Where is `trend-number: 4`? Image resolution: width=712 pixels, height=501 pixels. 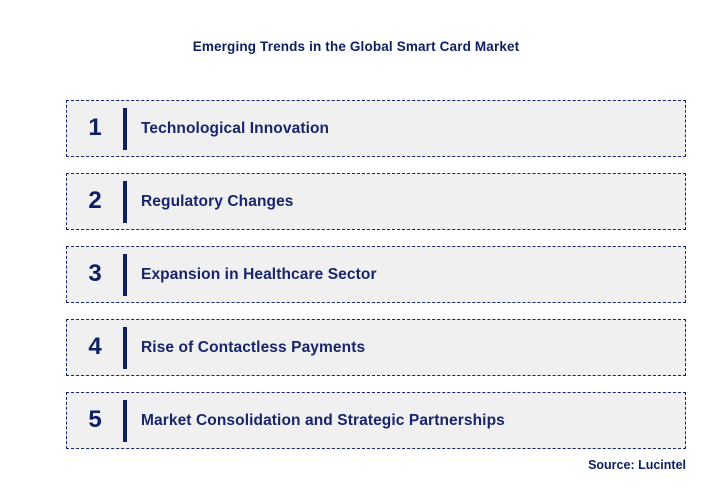
trend-number: 4 is located at coordinates (95, 346).